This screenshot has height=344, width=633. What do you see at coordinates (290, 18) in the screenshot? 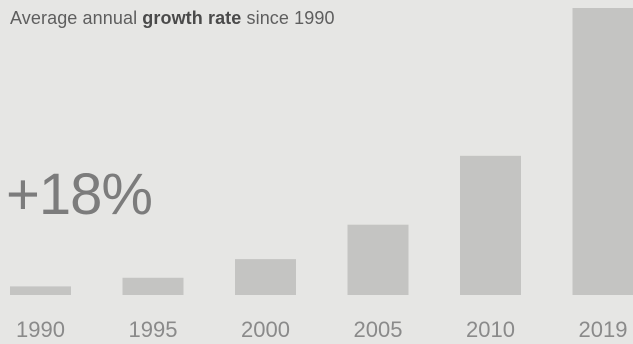
I see `title-suffix: since 1990` at bounding box center [290, 18].